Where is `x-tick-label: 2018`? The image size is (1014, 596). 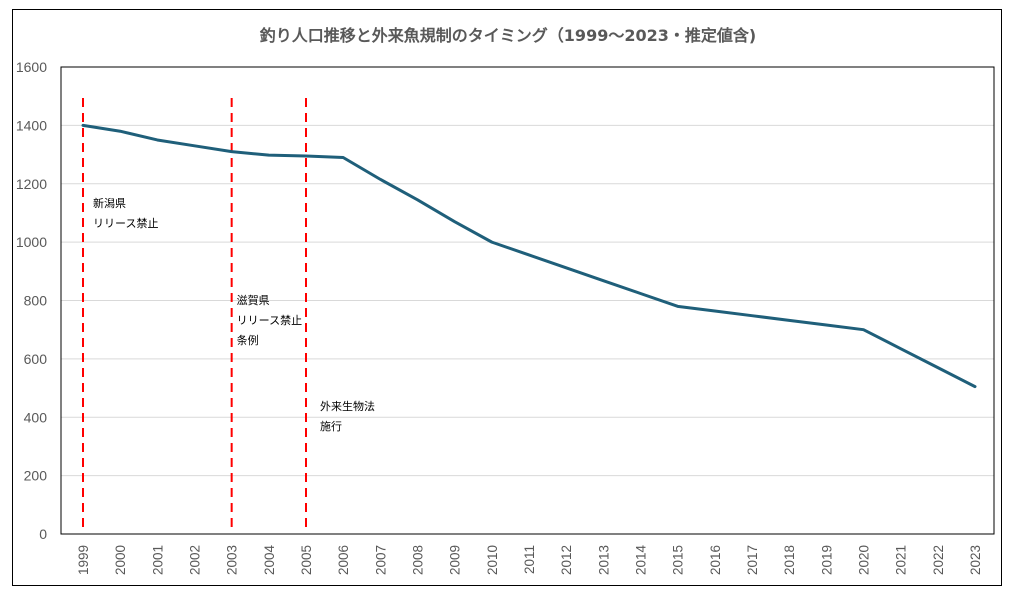 x-tick-label: 2018 is located at coordinates (789, 560).